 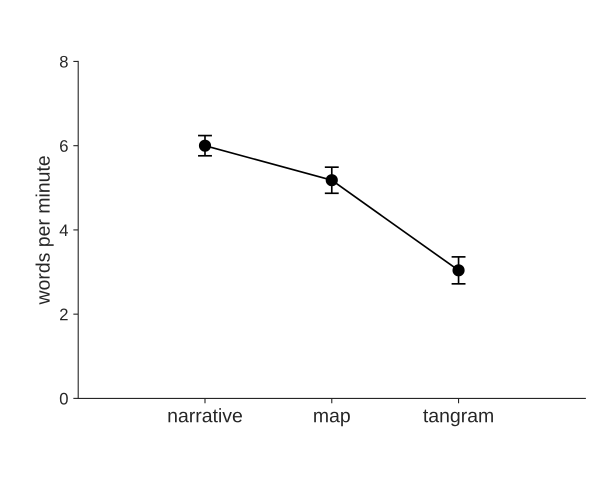 I want to click on y-tick-label: 8, so click(x=64, y=62).